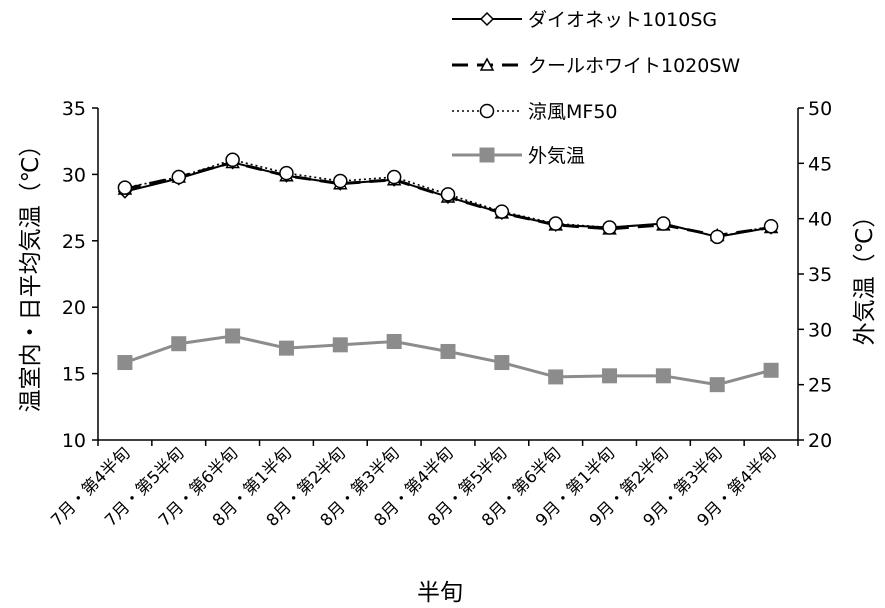 This screenshot has height=608, width=885. What do you see at coordinates (74, 308) in the screenshot?
I see `y-tick-left-label: 20` at bounding box center [74, 308].